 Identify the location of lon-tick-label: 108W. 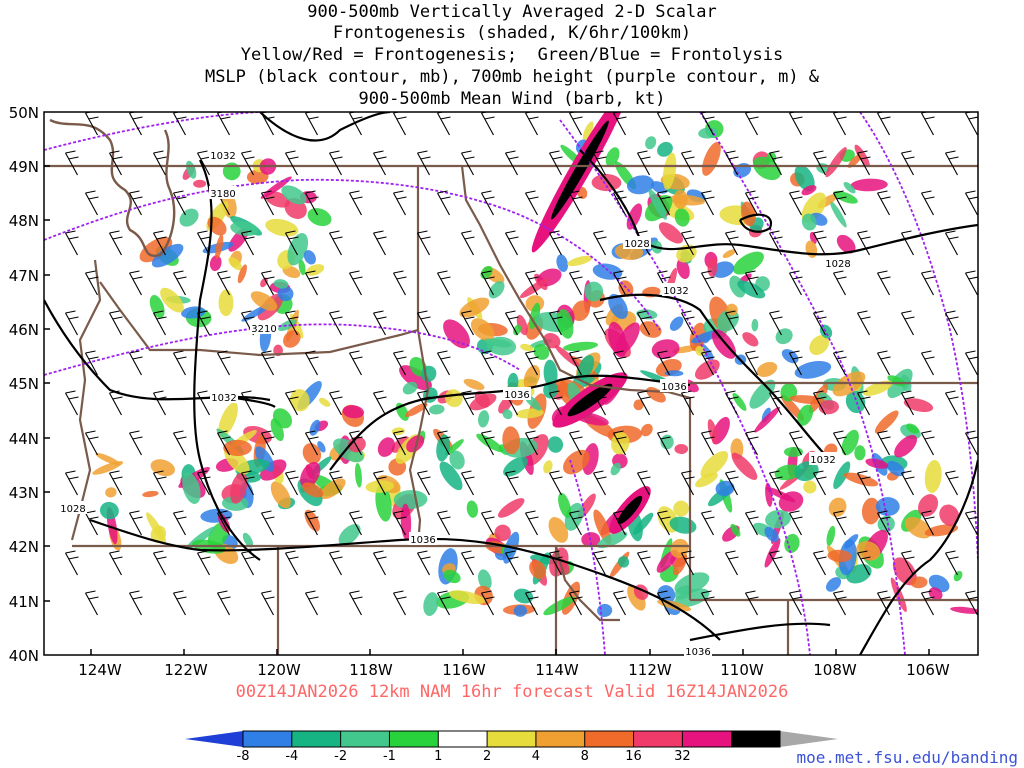
(835, 670).